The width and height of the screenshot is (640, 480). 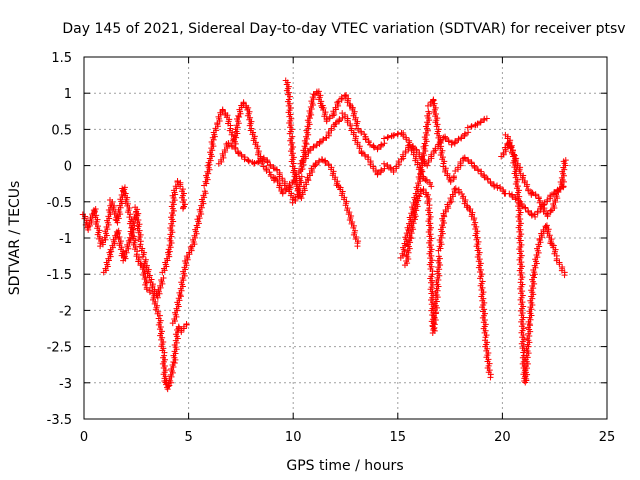 I want to click on series-trace-a, so click(x=134, y=288).